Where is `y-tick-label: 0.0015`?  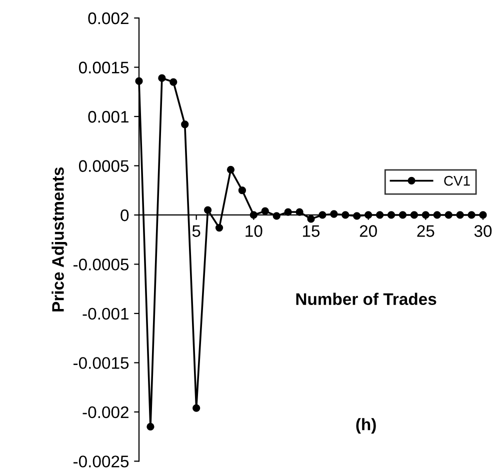
y-tick-label: 0.0015 is located at coordinates (103, 68).